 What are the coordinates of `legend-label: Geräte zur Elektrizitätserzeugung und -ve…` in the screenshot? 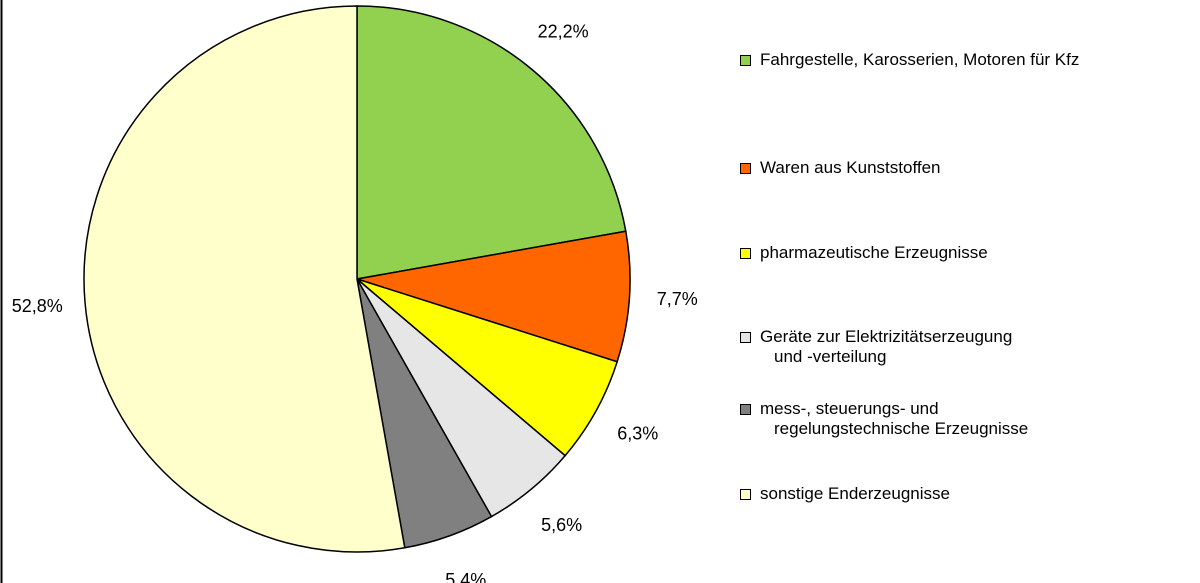 It's located at (886, 346).